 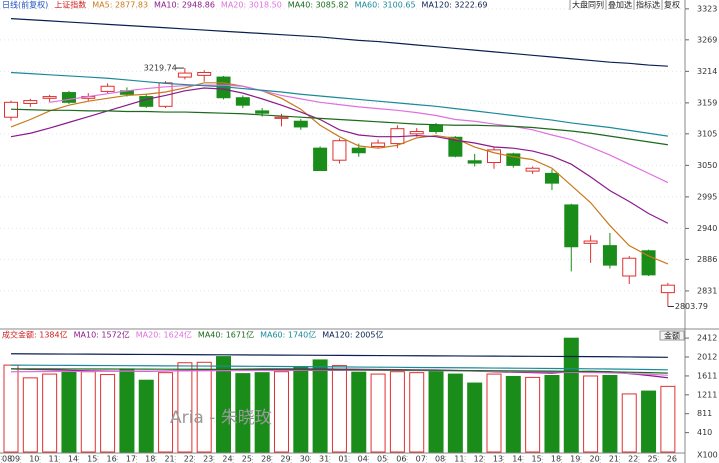 What do you see at coordinates (421, 459) in the screenshot?
I see `x-tick-label: 07` at bounding box center [421, 459].